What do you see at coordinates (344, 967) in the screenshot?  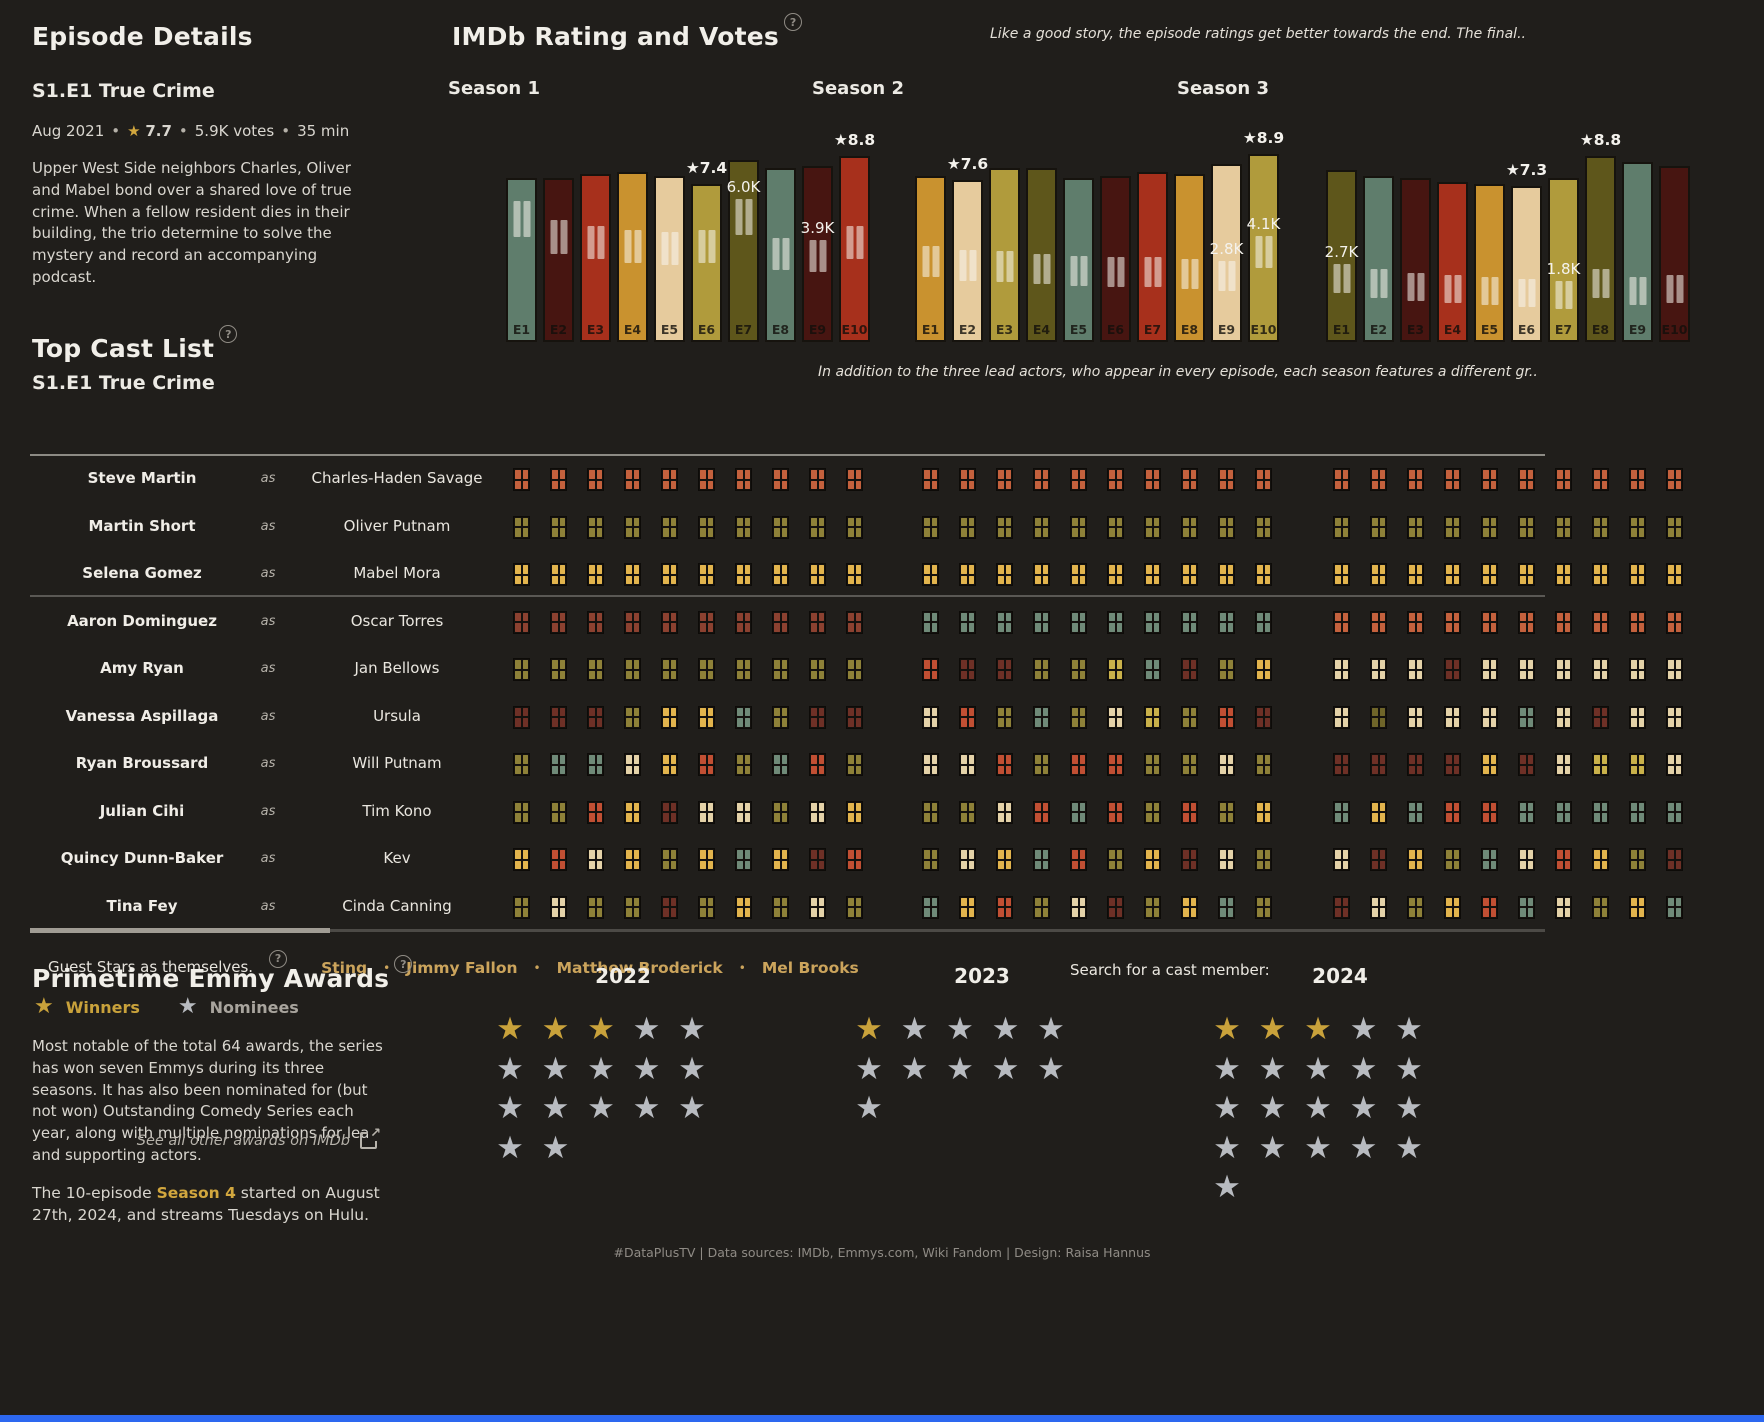 I see `guest-star-name: Sting` at bounding box center [344, 967].